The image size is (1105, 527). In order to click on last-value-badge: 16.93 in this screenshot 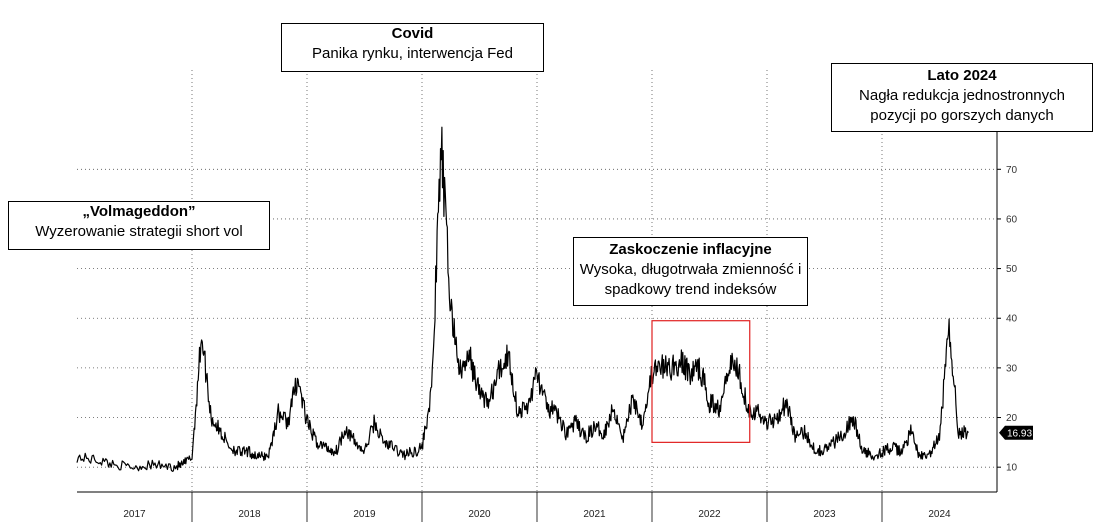, I will do `click(1016, 432)`.